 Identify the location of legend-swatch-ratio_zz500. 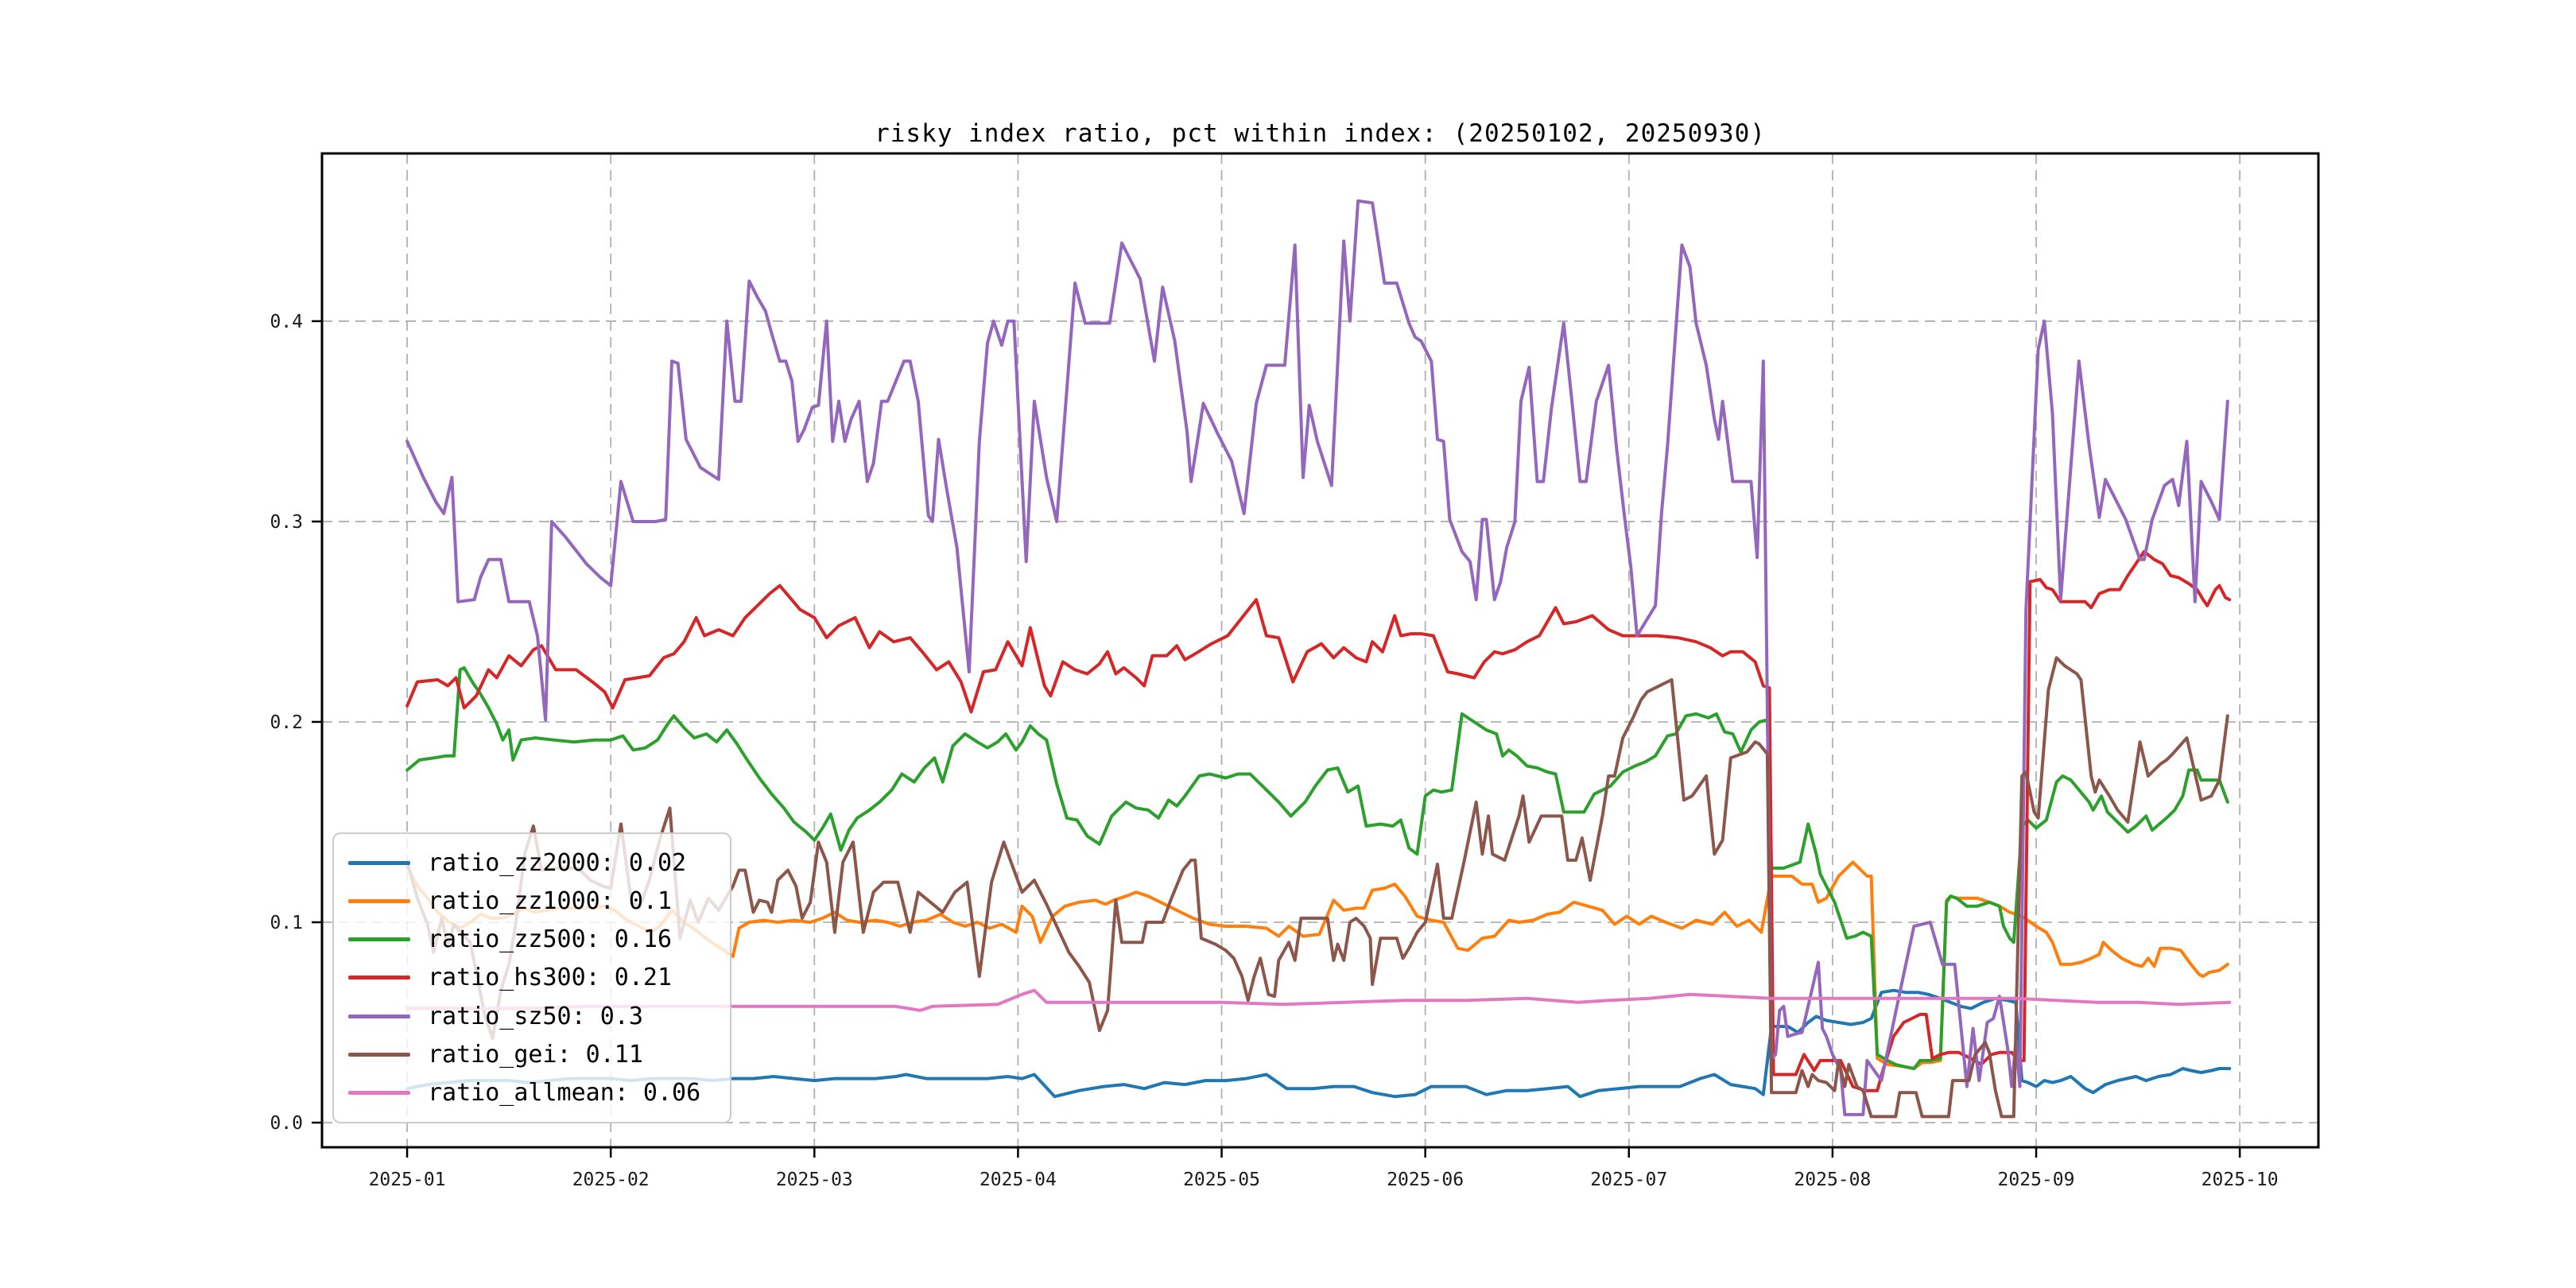
(379, 940).